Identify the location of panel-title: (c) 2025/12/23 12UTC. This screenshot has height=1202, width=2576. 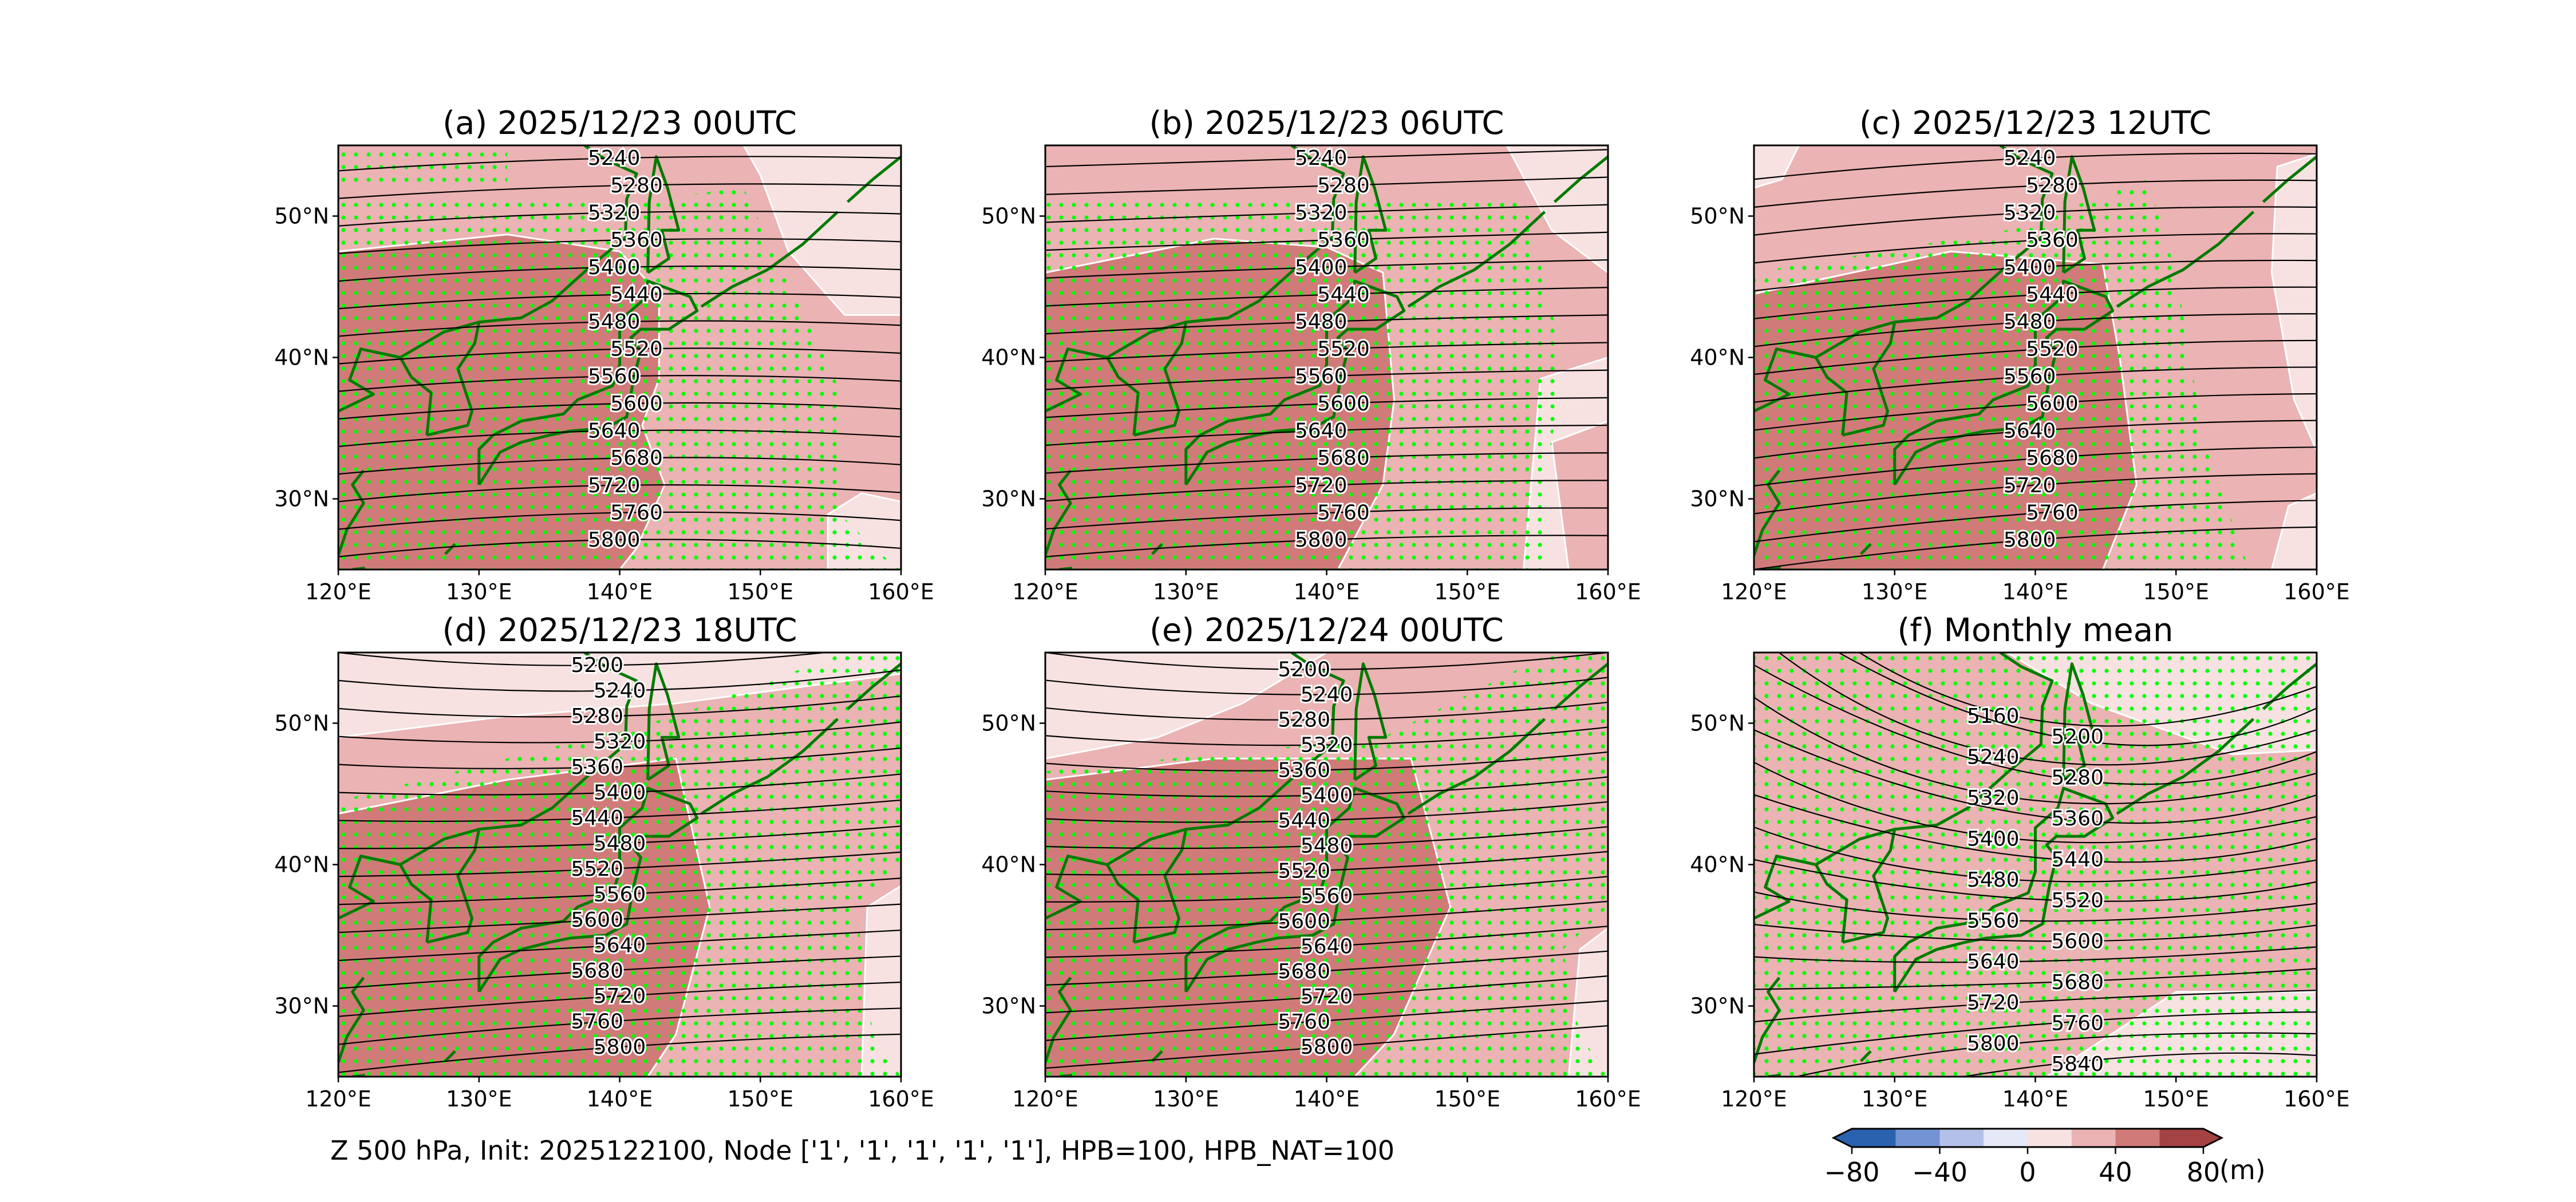
(2035, 124).